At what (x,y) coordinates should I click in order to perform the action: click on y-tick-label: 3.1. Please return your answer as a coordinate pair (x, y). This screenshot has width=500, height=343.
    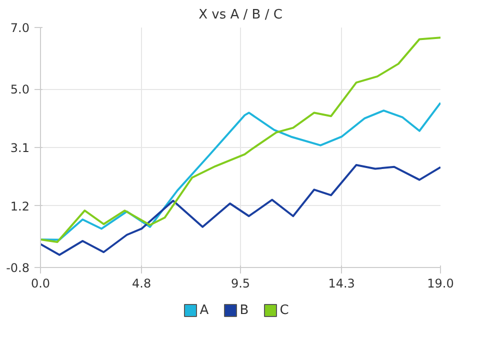
    Looking at the image, I should click on (20, 148).